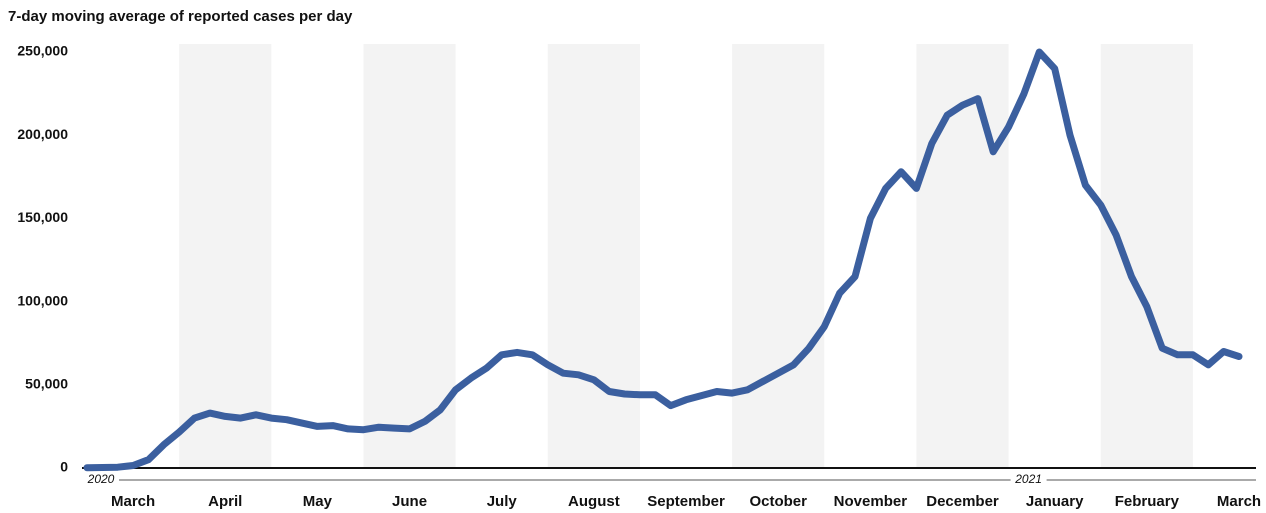 This screenshot has width=1266, height=513. Describe the element at coordinates (225, 501) in the screenshot. I see `x-tick-label: April` at that location.